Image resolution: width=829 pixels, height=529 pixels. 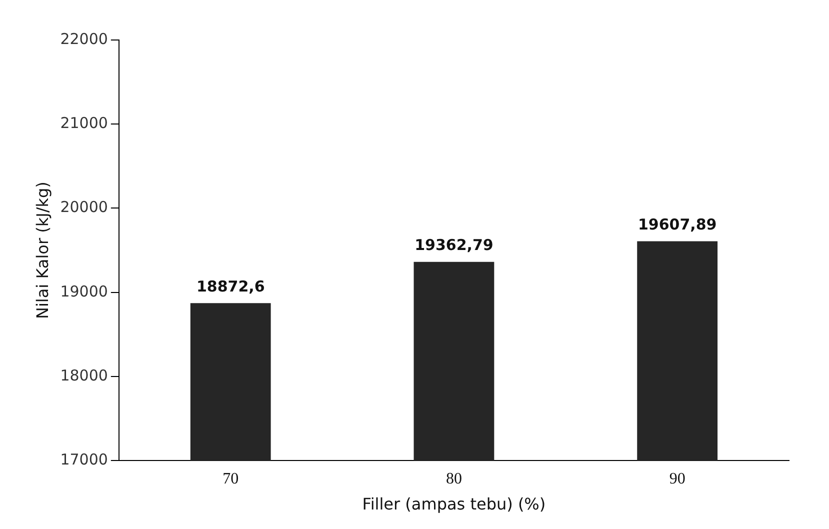 I want to click on y-tick-label: 22000, so click(x=84, y=39).